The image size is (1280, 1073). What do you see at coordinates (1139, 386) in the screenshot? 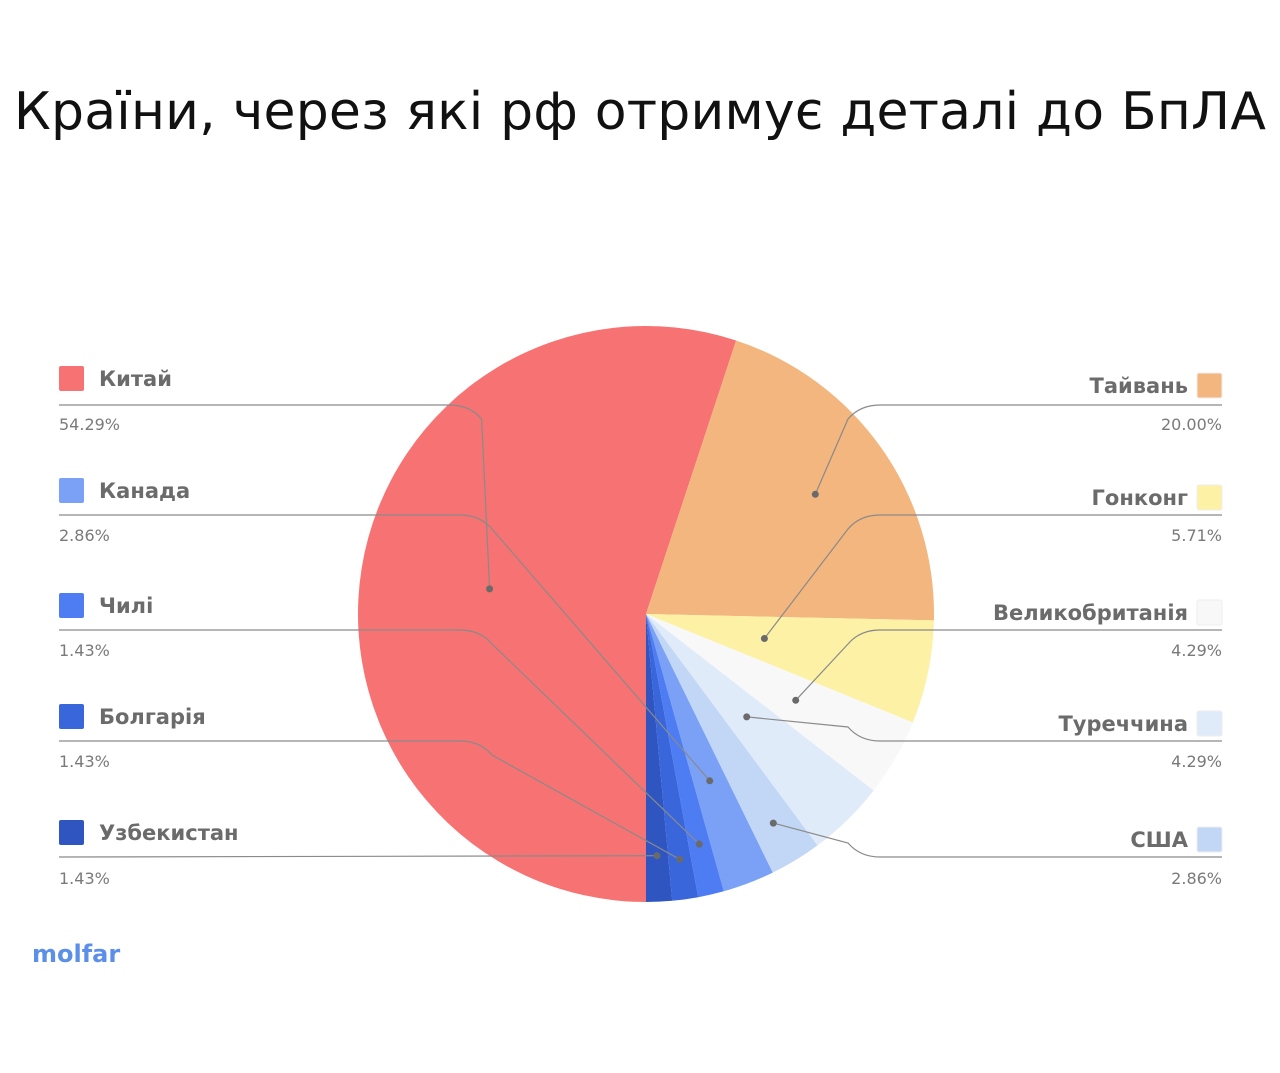
I see `legend-label: Тайвань` at bounding box center [1139, 386].